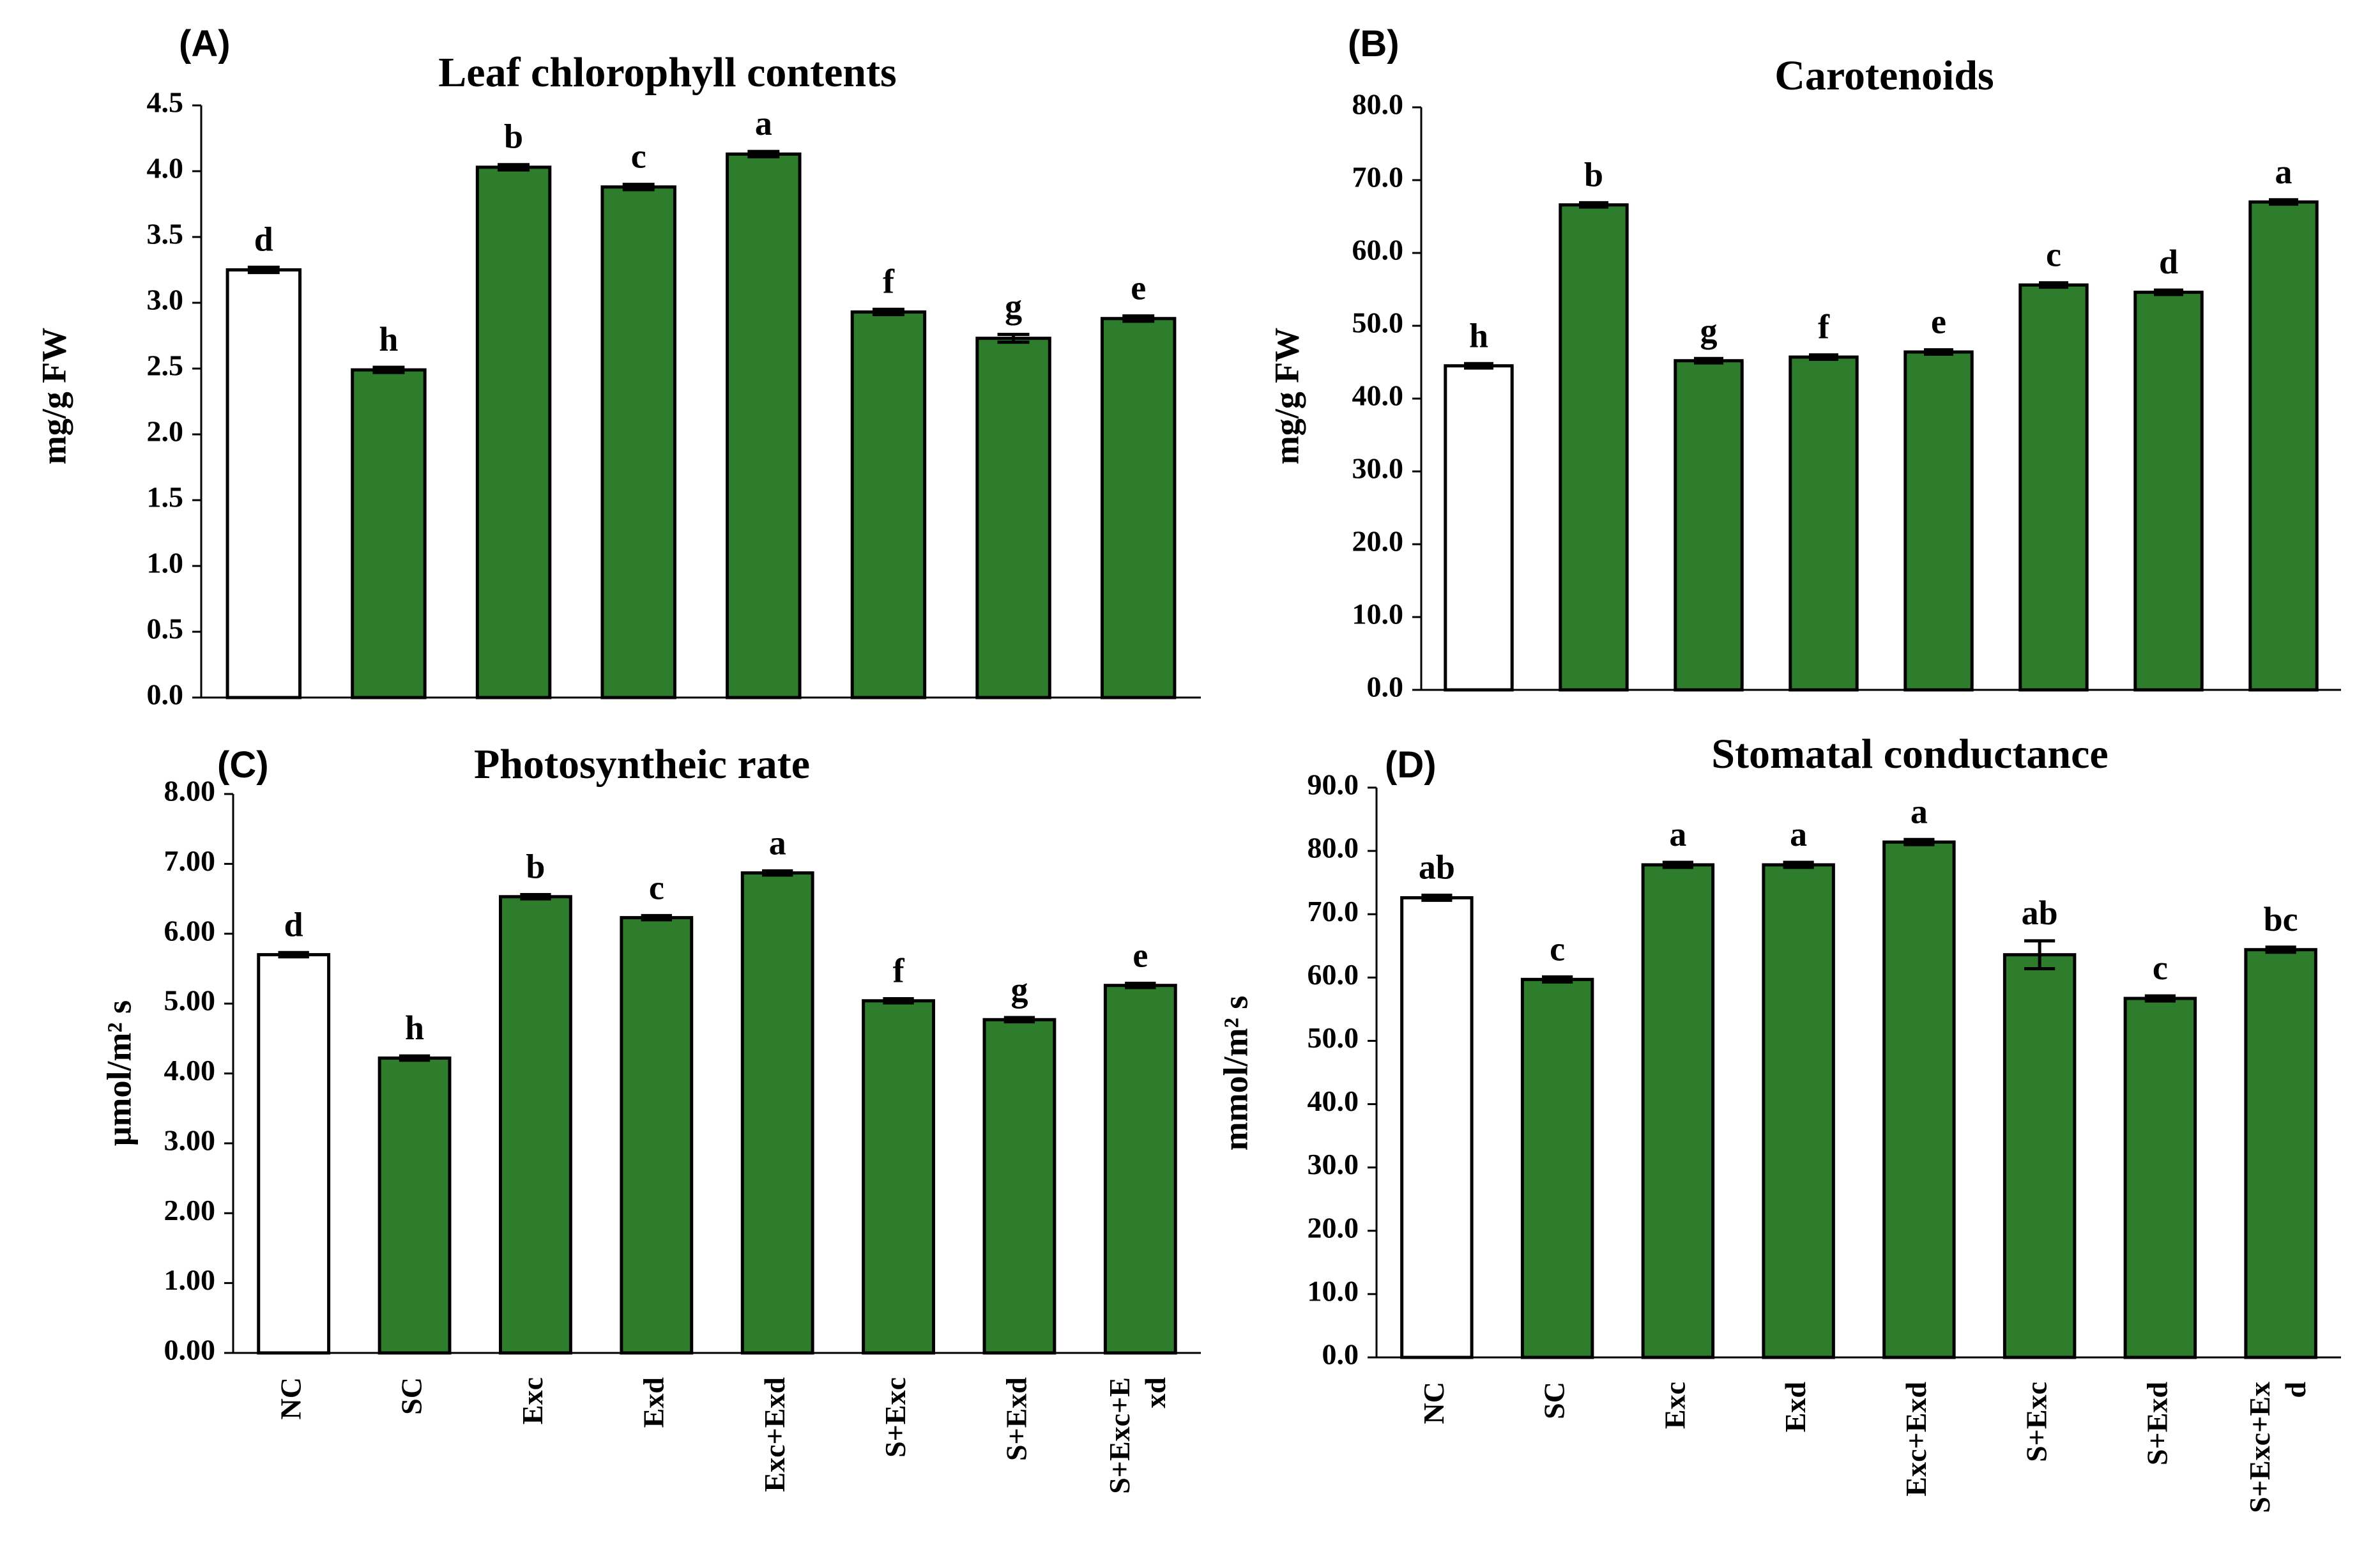 Image resolution: width=2380 pixels, height=1565 pixels. I want to click on y-tick-label: 0.00, so click(190, 1350).